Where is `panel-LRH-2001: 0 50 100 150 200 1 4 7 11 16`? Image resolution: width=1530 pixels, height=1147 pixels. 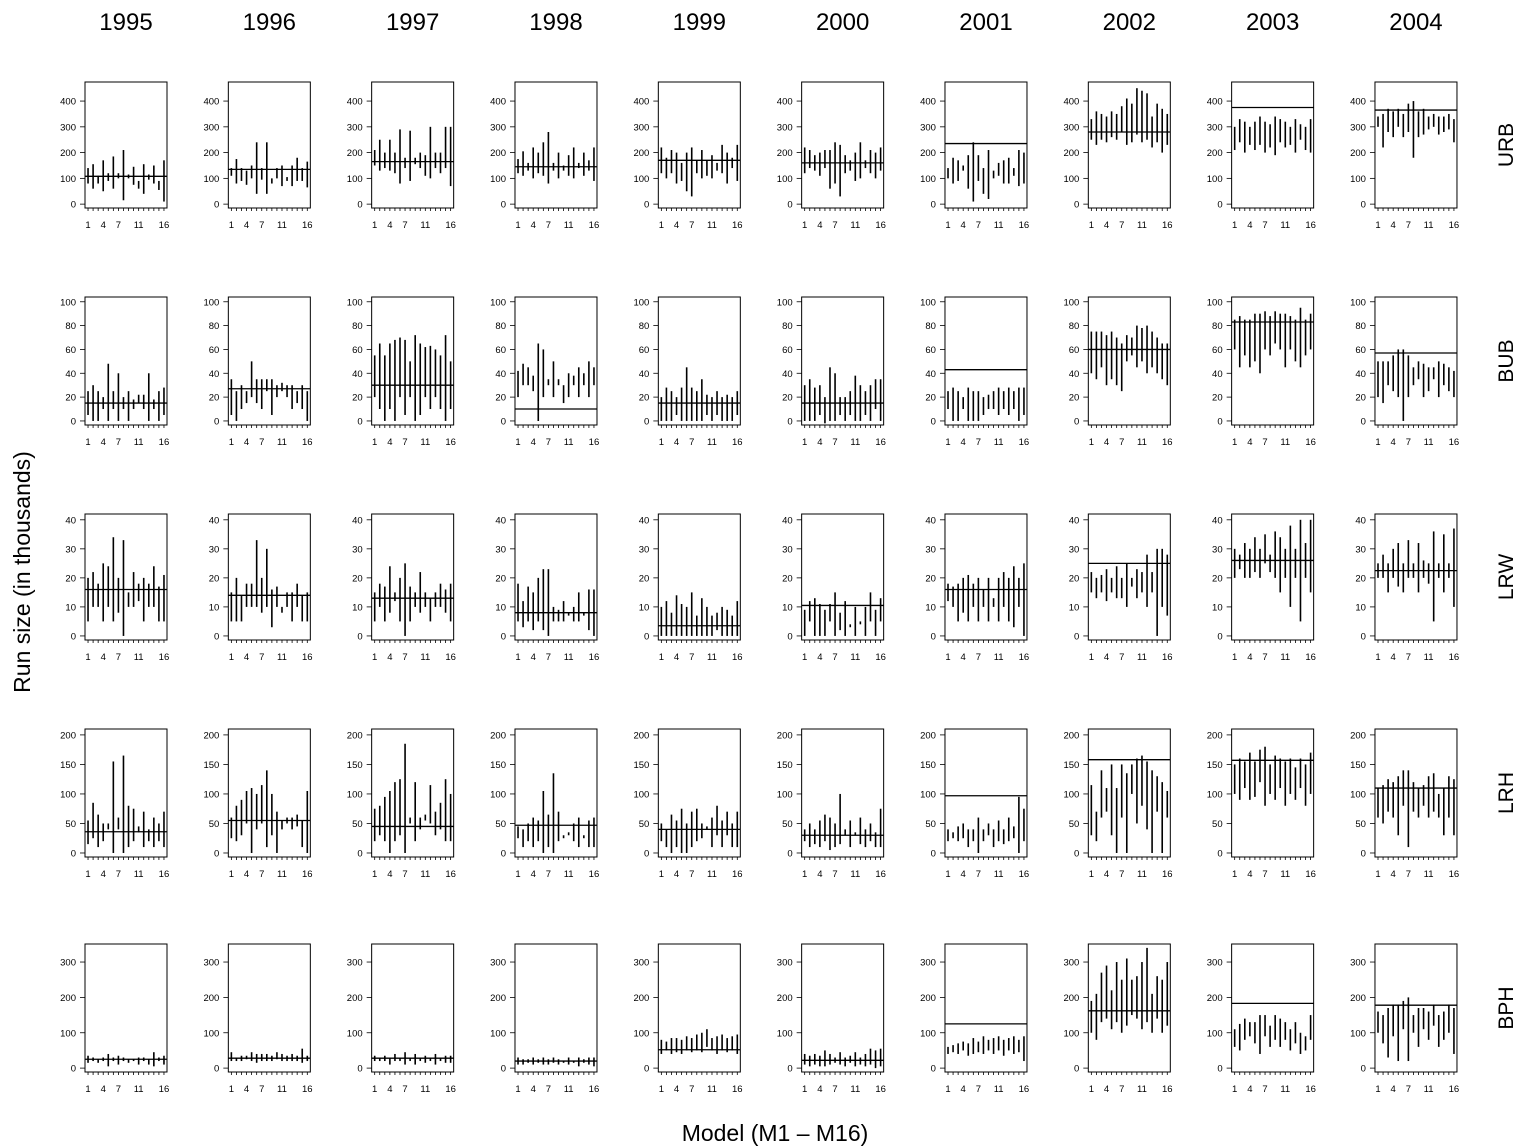
panel-LRH-2001: 0 50 100 150 200 1 4 7 11 16 is located at coordinates (974, 804).